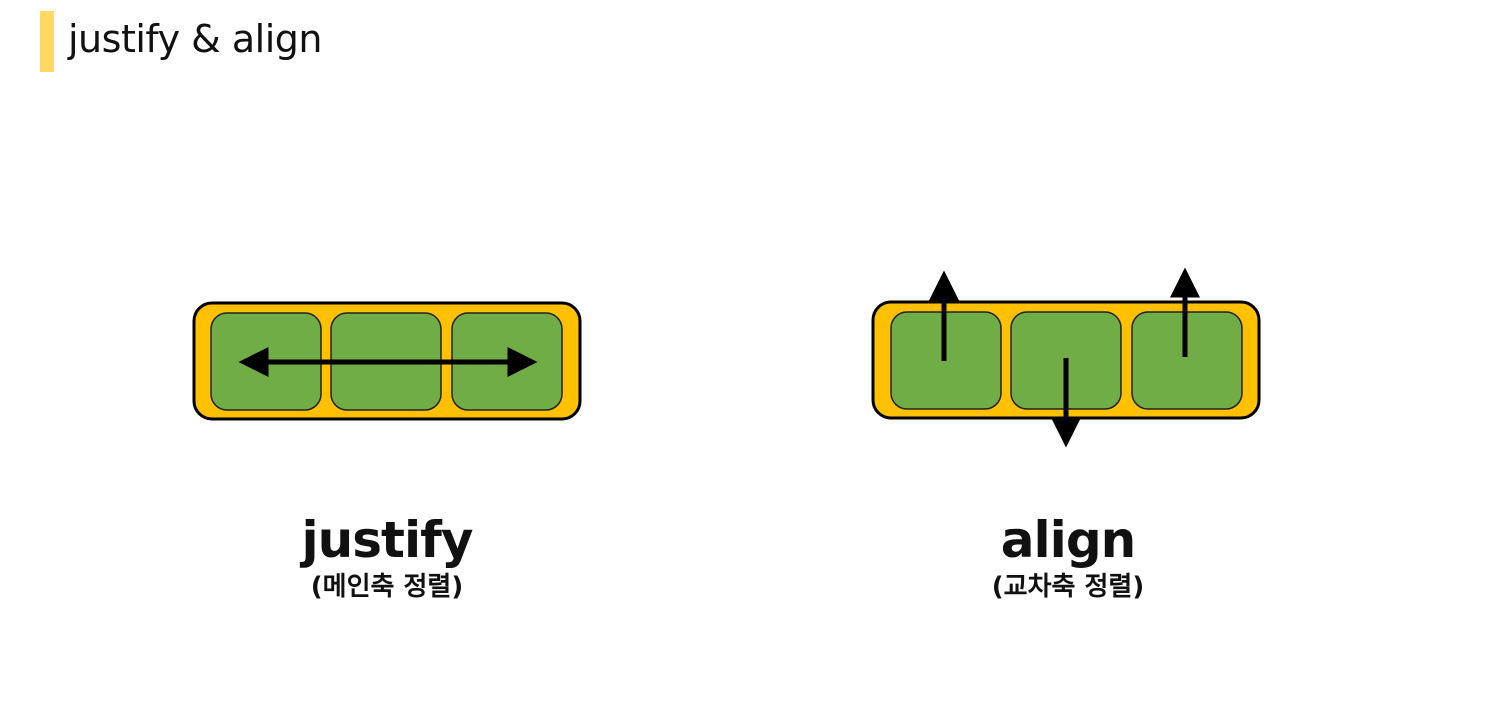 The image size is (1504, 716). Describe the element at coordinates (195, 39) in the screenshot. I see `page-title: justify & align` at that location.